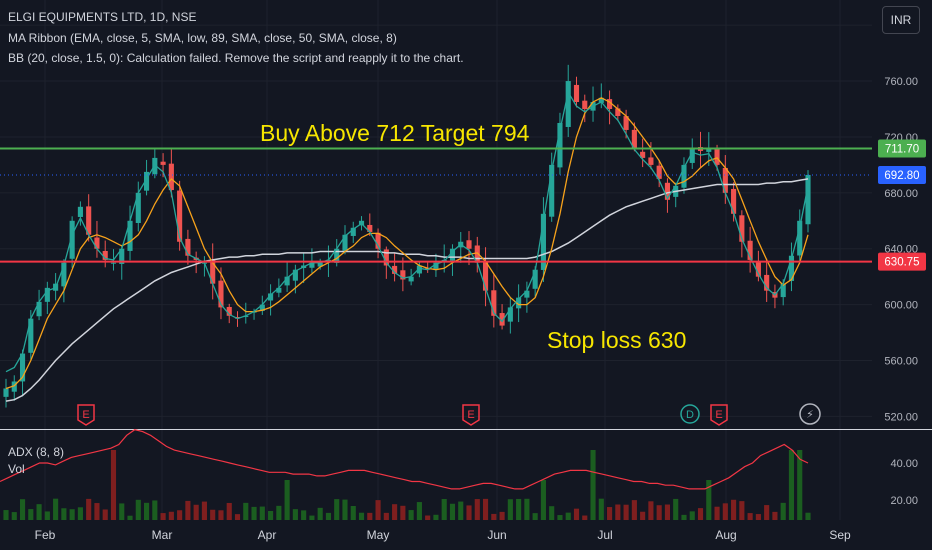  I want to click on y-tick-label: 520.00, so click(901, 417).